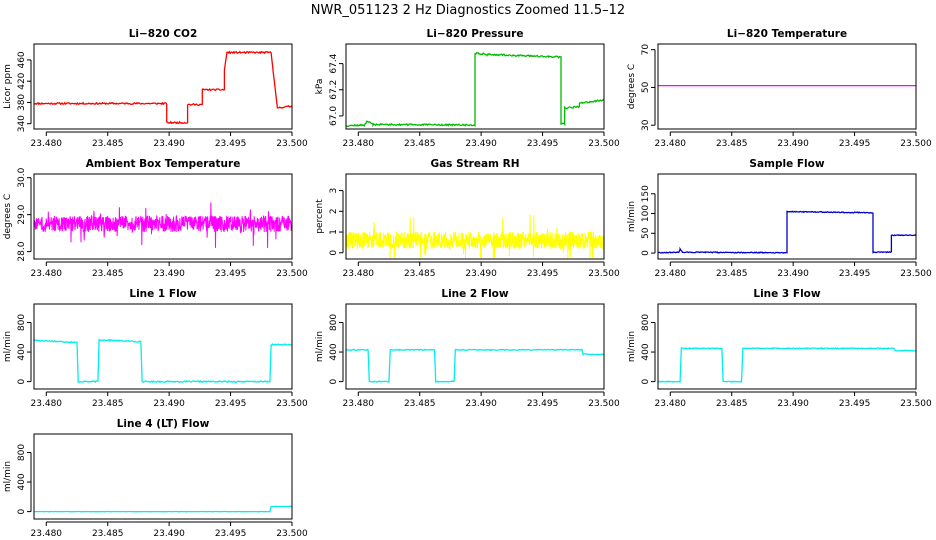 The height and width of the screenshot is (540, 936). Describe the element at coordinates (646, 213) in the screenshot. I see `y-tick-label: 100` at that location.